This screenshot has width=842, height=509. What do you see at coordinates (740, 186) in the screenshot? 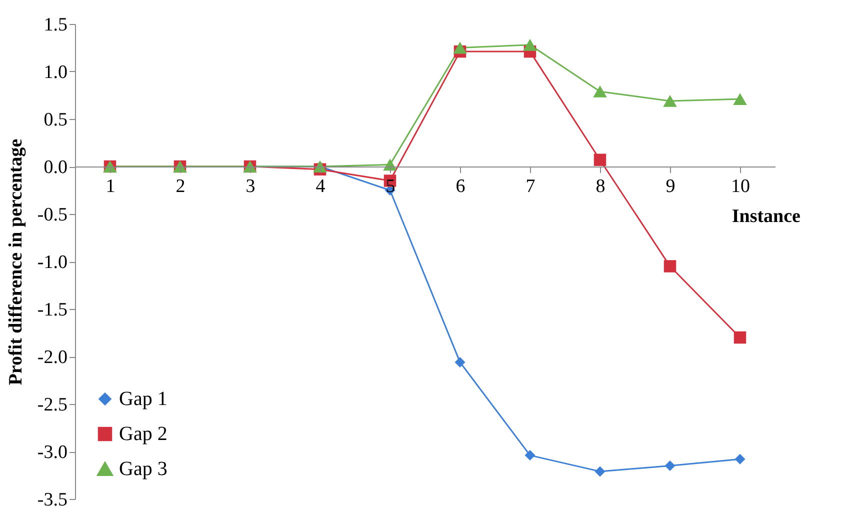
I see `x-tick-label: 10` at bounding box center [740, 186].